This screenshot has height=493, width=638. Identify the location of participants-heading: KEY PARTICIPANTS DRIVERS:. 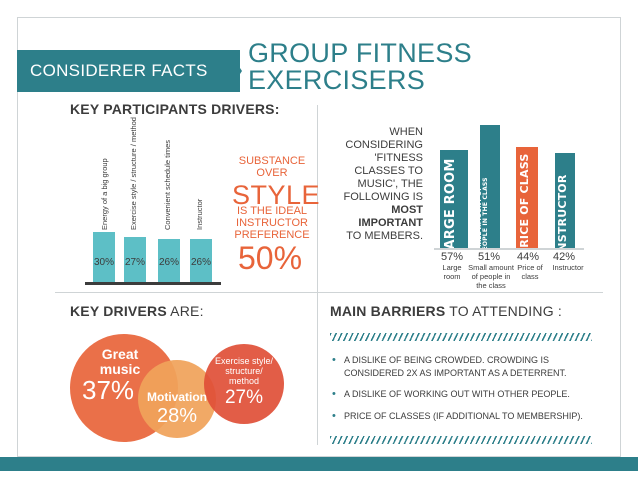
(175, 109).